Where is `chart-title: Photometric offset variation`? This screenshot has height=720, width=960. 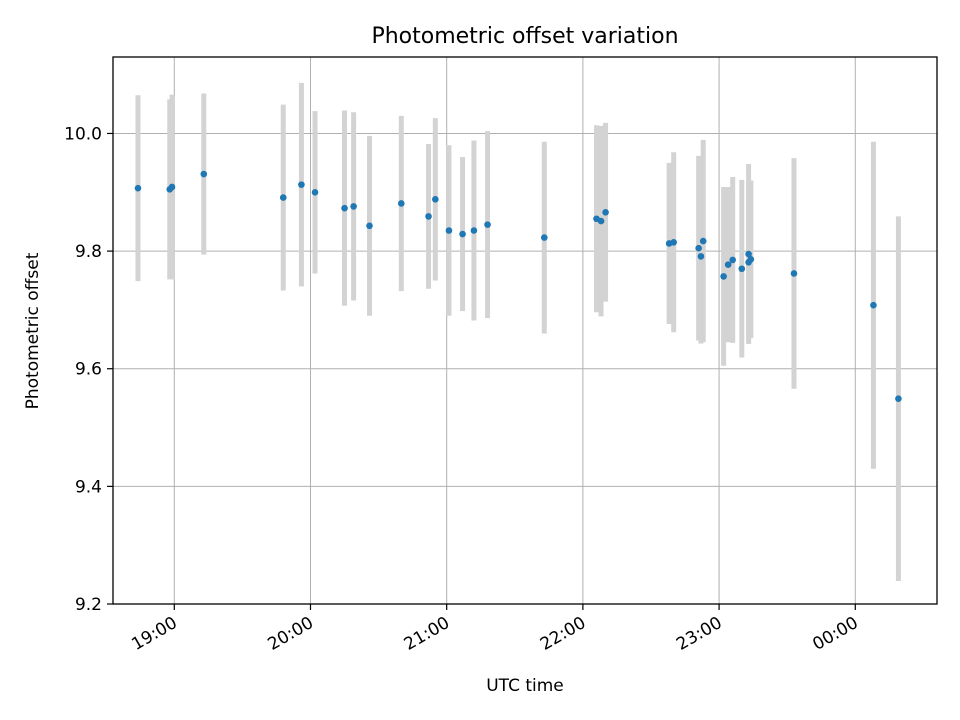 chart-title: Photometric offset variation is located at coordinates (524, 36).